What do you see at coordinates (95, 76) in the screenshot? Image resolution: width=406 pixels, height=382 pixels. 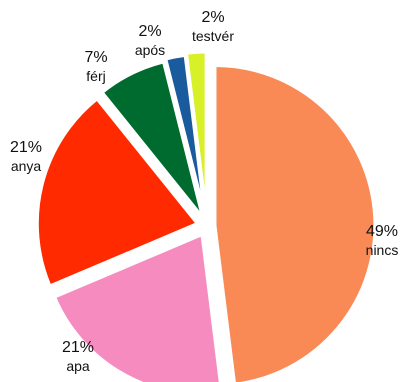 I see `slice-category-label: férj` at bounding box center [95, 76].